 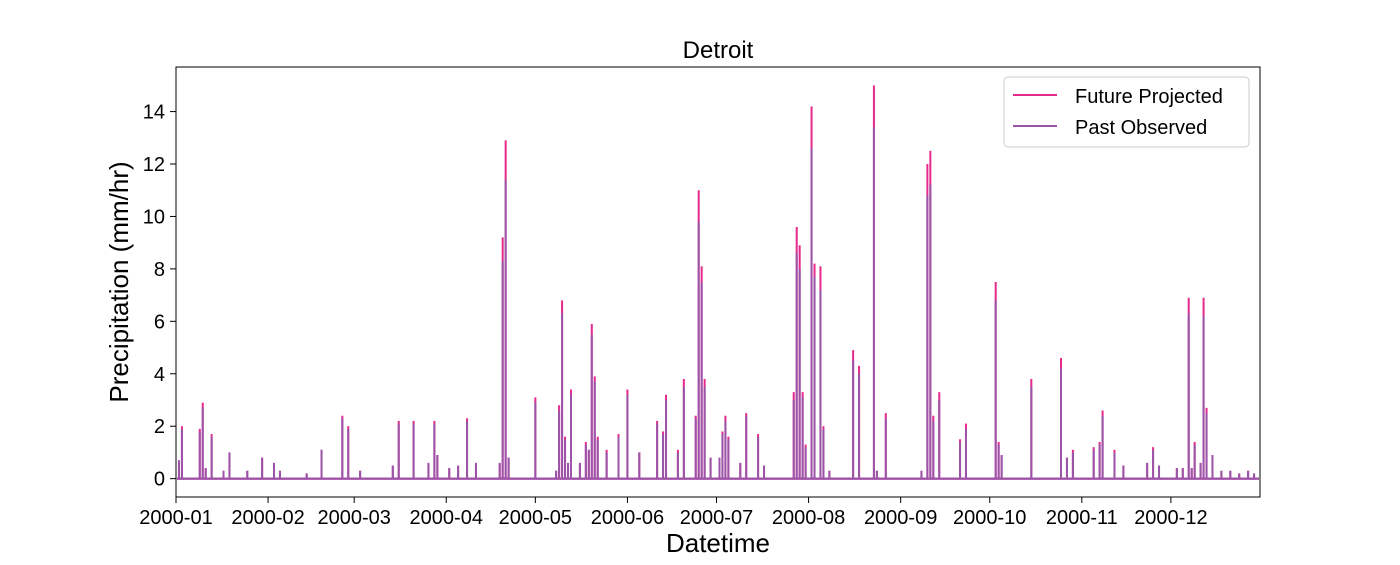 I want to click on legend-label-future-projected: Future Projected, so click(x=1149, y=97).